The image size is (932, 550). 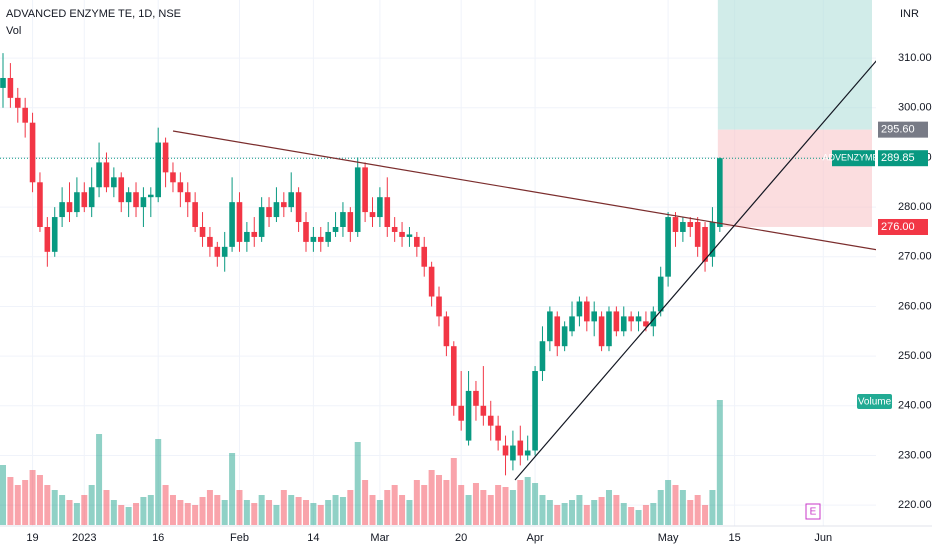 What do you see at coordinates (915, 257) in the screenshot?
I see `y-tick-label: 270.00` at bounding box center [915, 257].